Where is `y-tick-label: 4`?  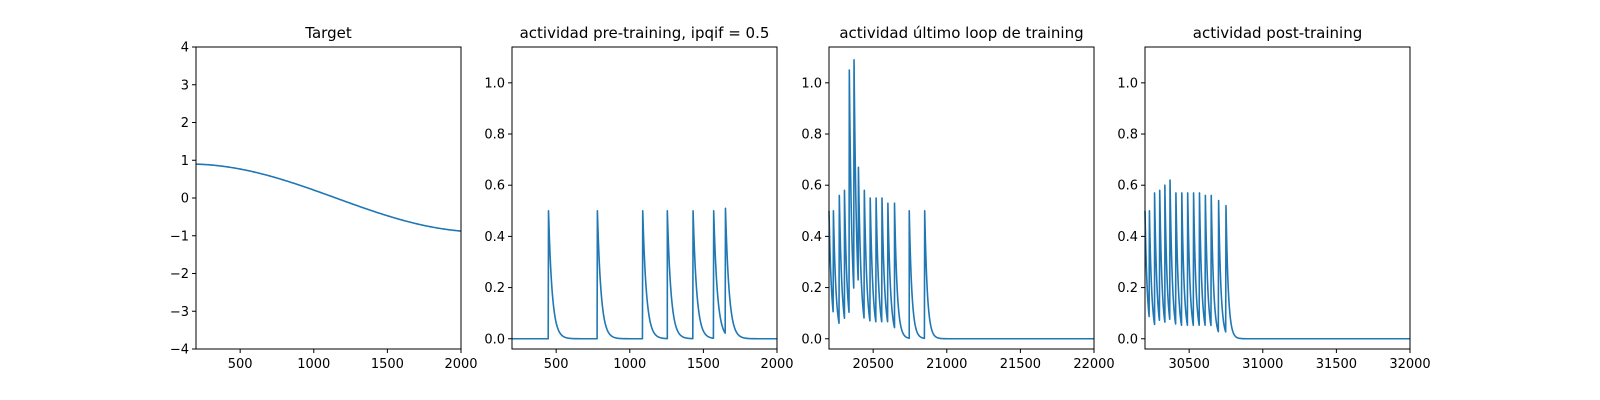 y-tick-label: 4 is located at coordinates (185, 48).